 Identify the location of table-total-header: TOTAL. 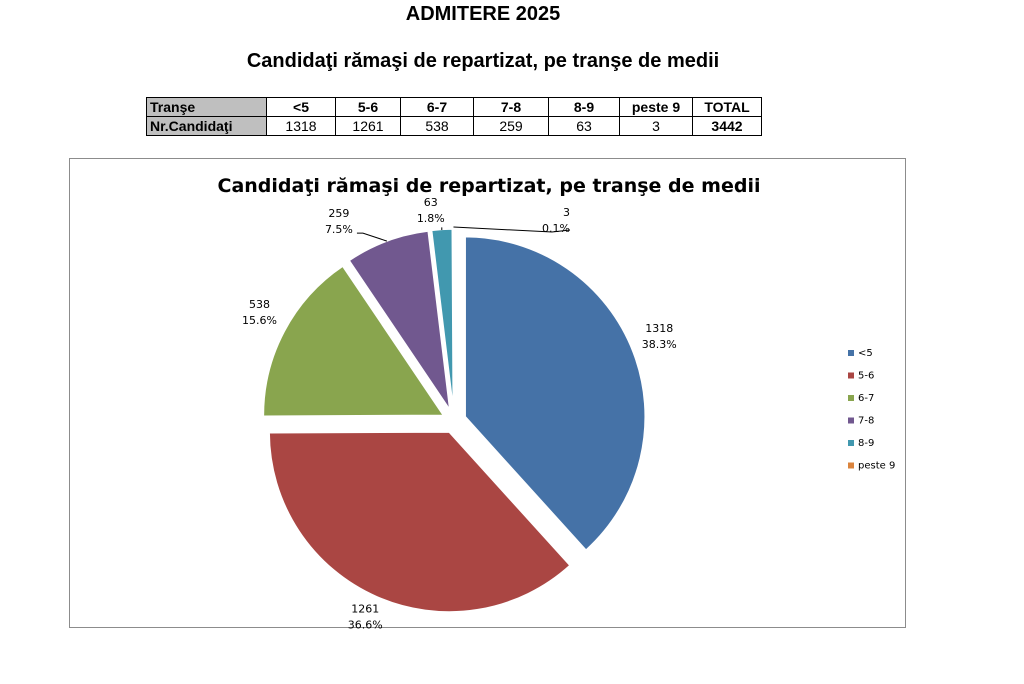
(727, 107).